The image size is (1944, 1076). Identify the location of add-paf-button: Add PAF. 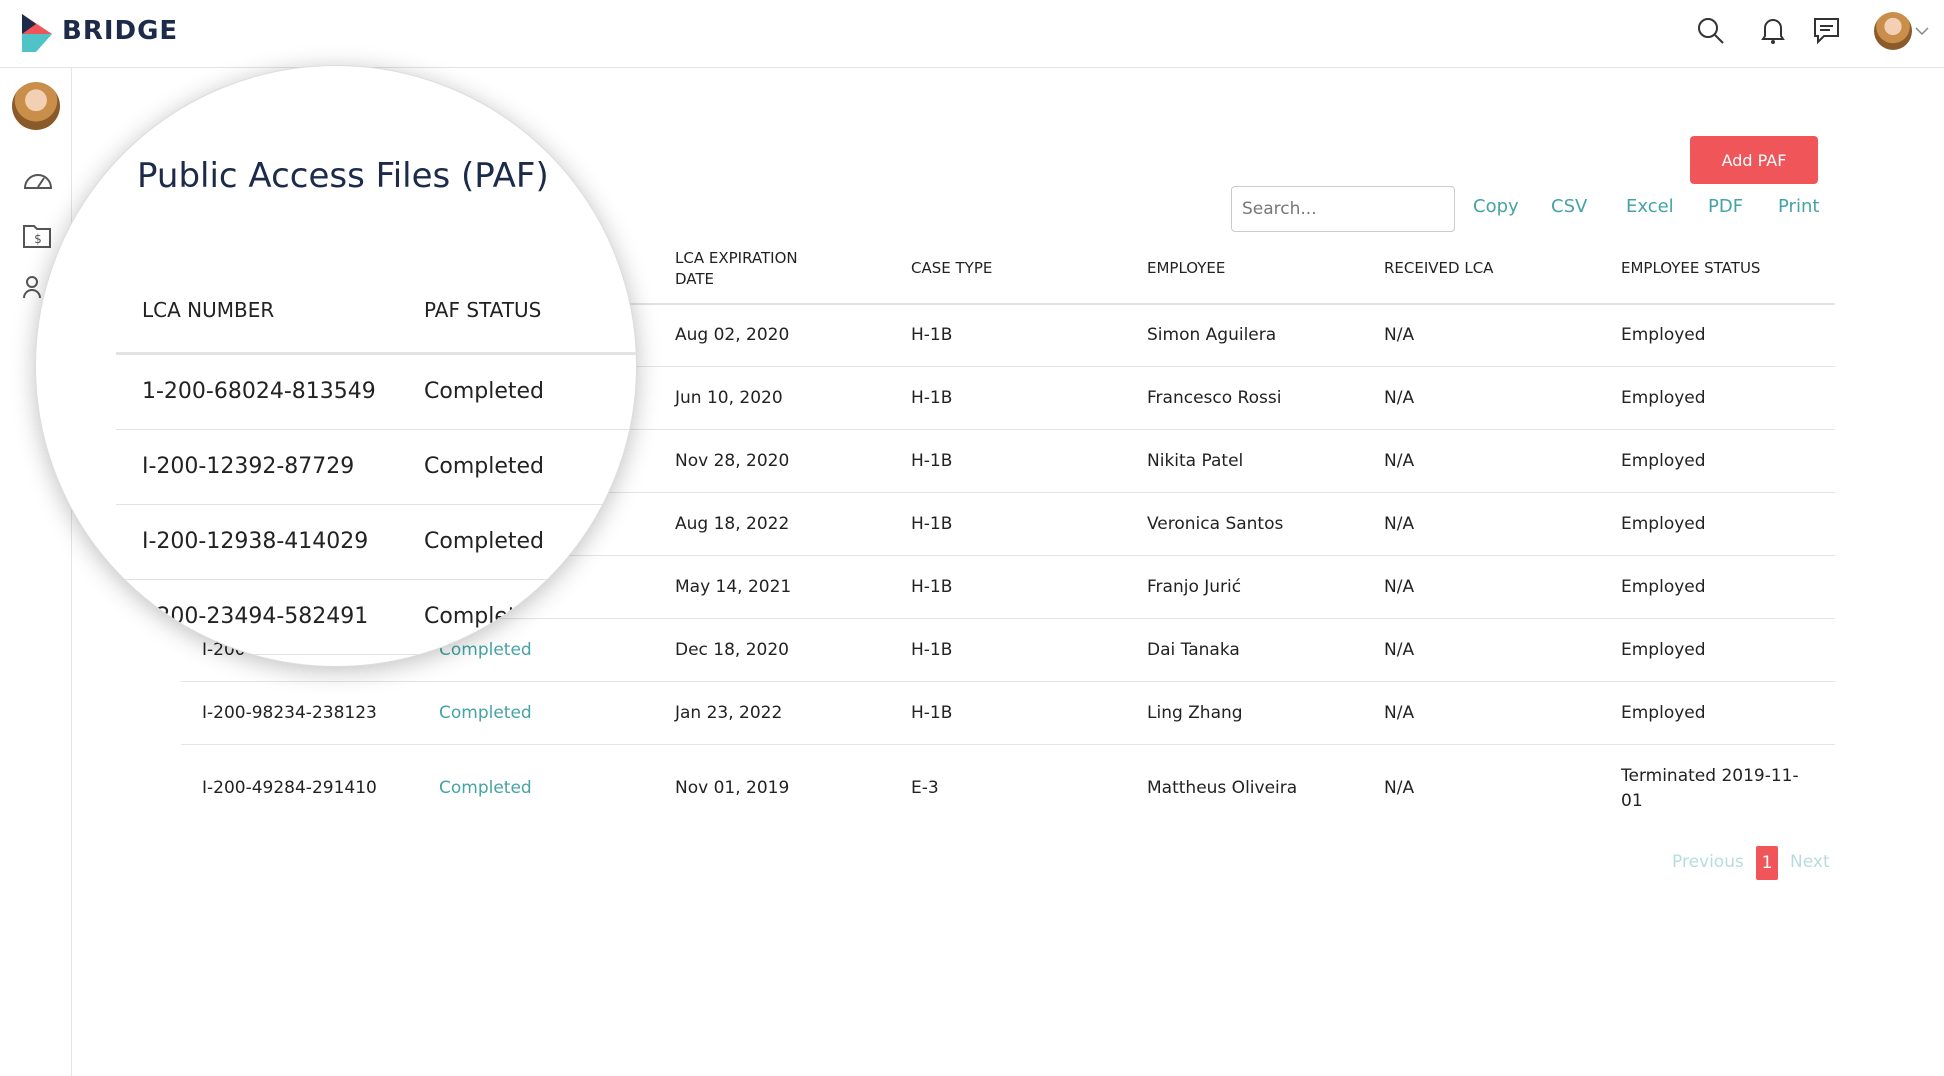
(1754, 160).